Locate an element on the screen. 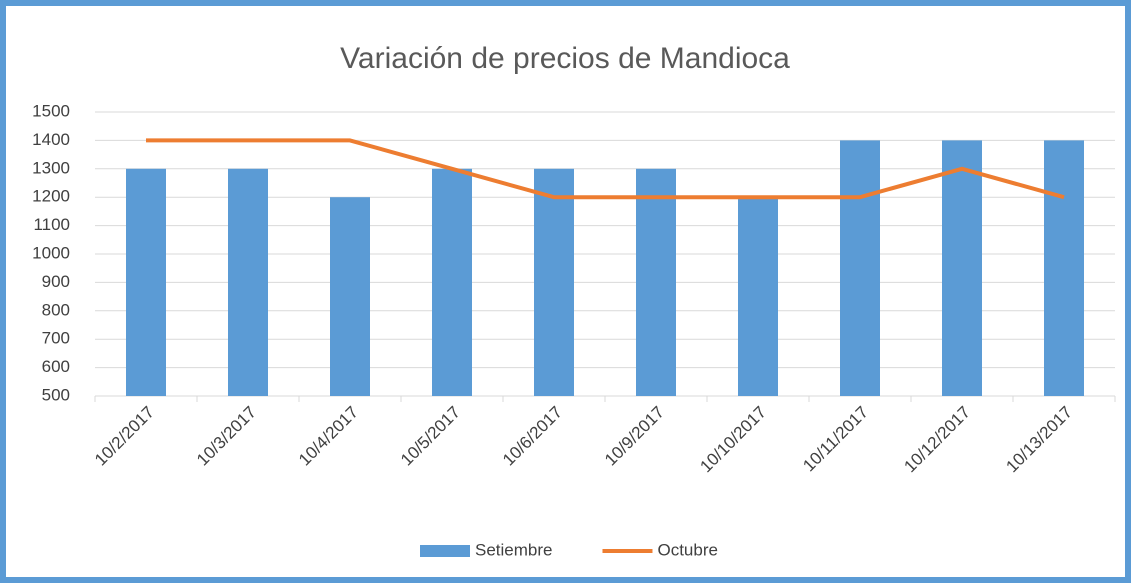 The width and height of the screenshot is (1131, 583). y-tick-label: 600 is located at coordinates (56, 366).